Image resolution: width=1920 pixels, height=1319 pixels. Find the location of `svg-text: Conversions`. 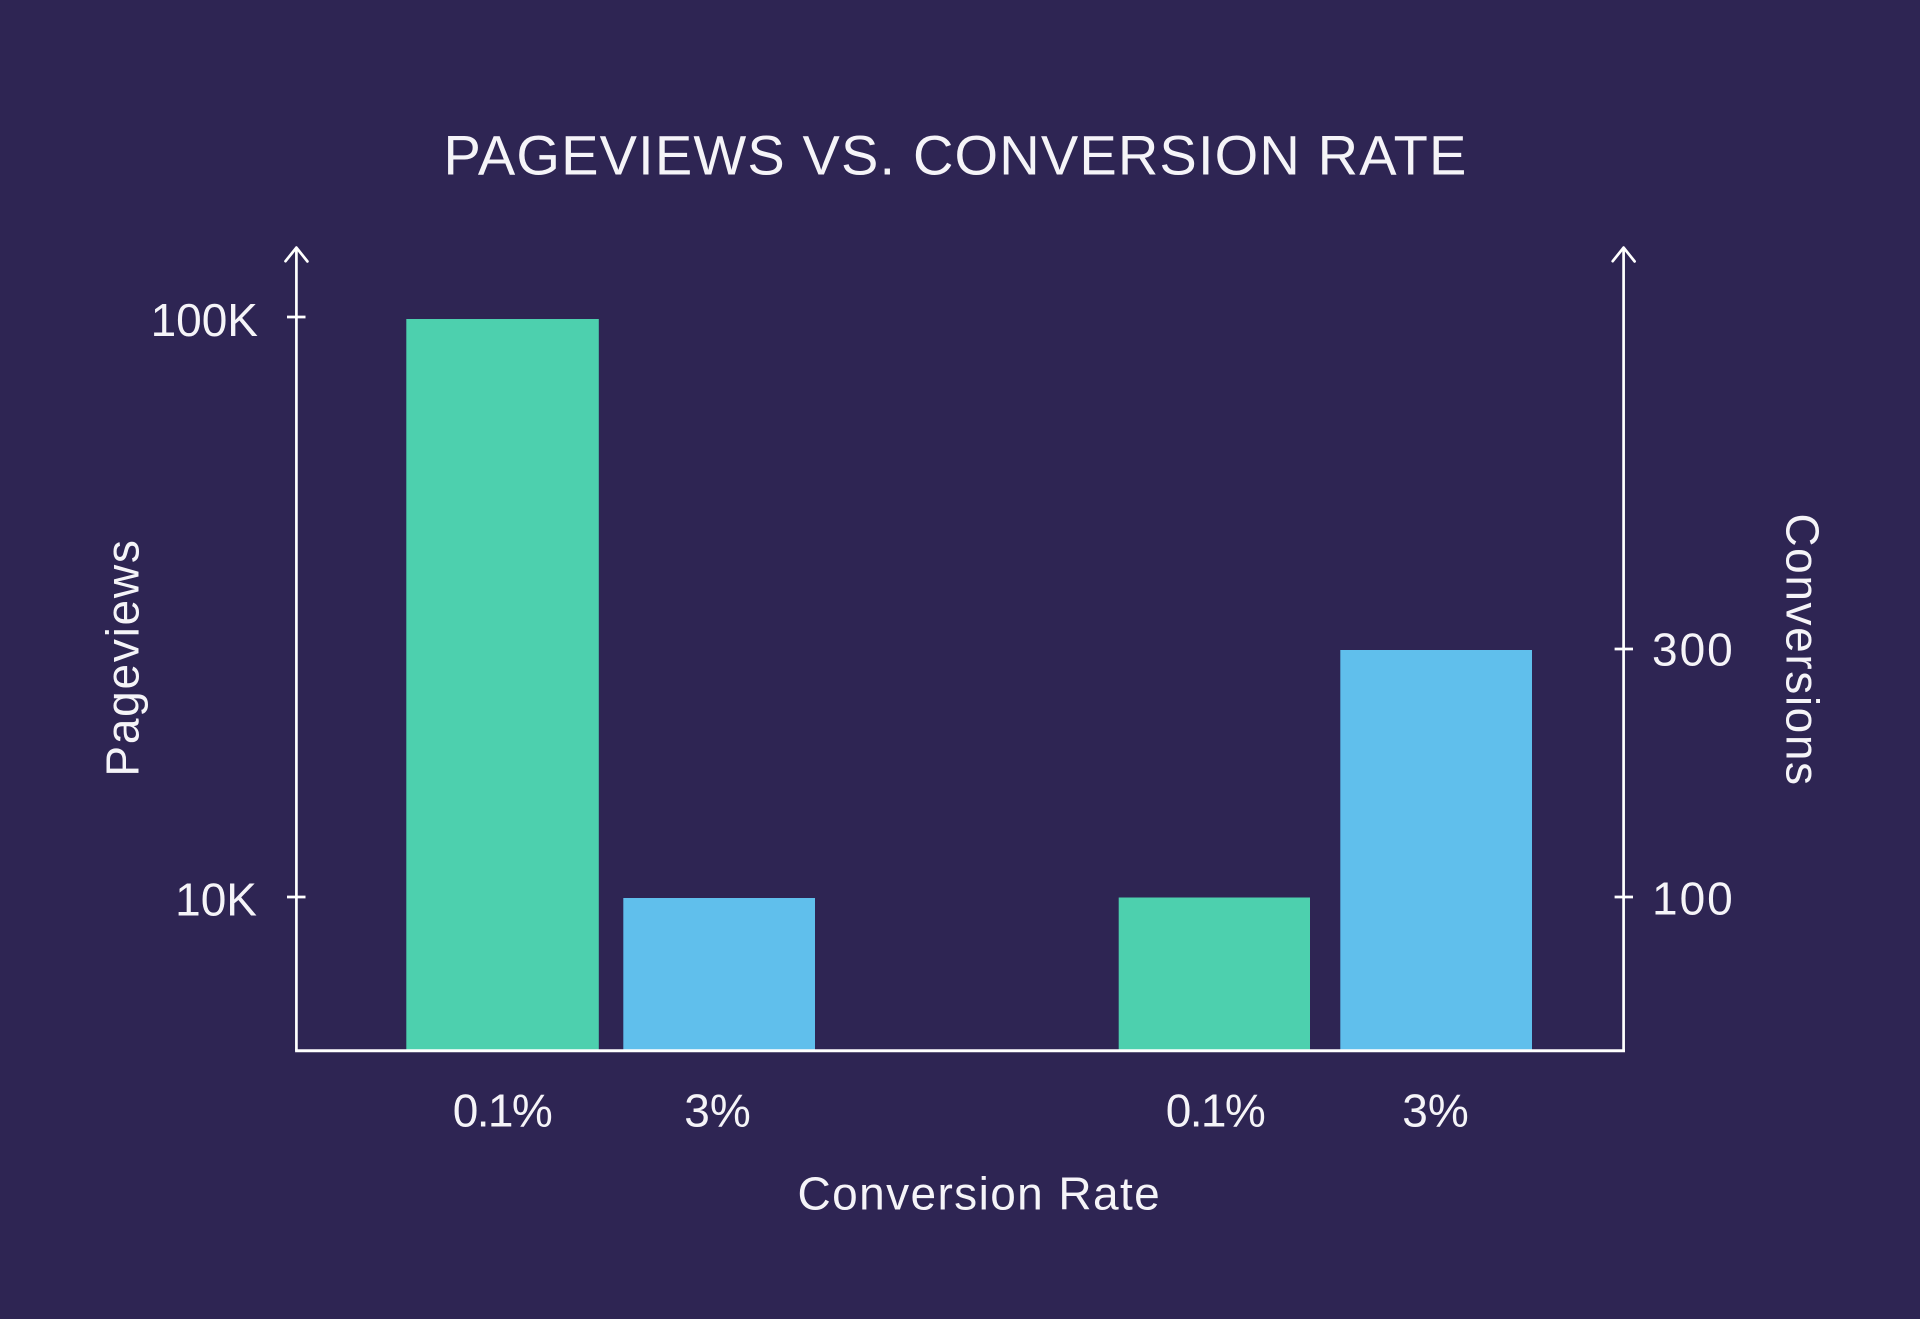

svg-text: Conversions is located at coordinates (1803, 649).